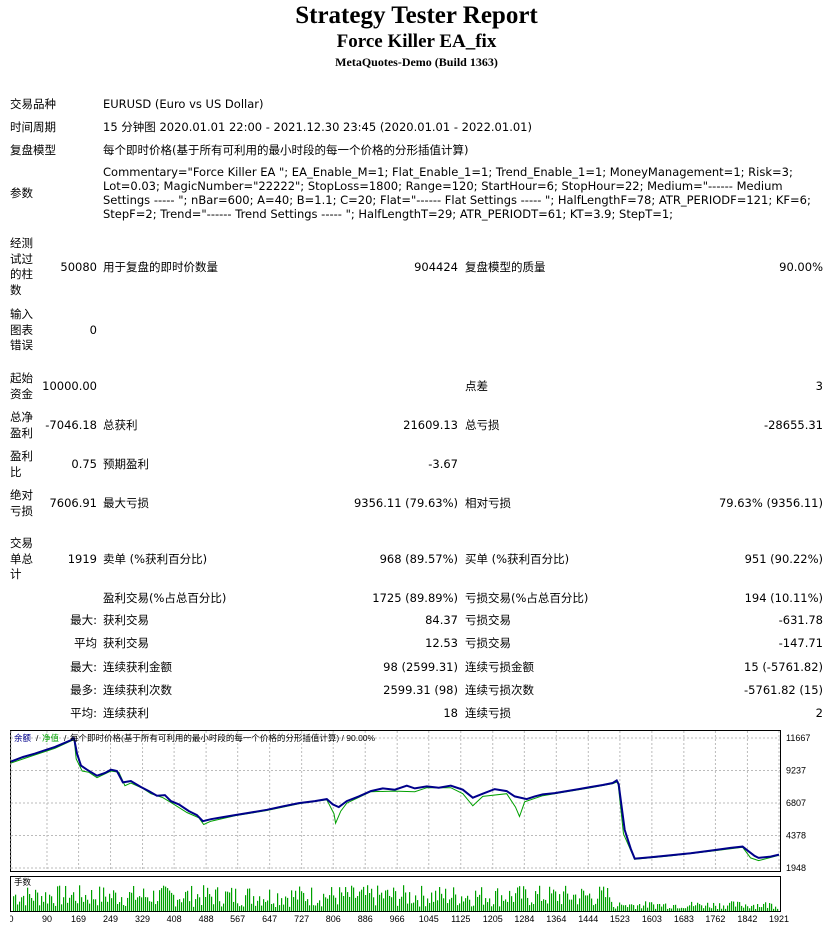 The width and height of the screenshot is (833, 928). I want to click on net-profit-value: -7046.18, so click(71, 425).